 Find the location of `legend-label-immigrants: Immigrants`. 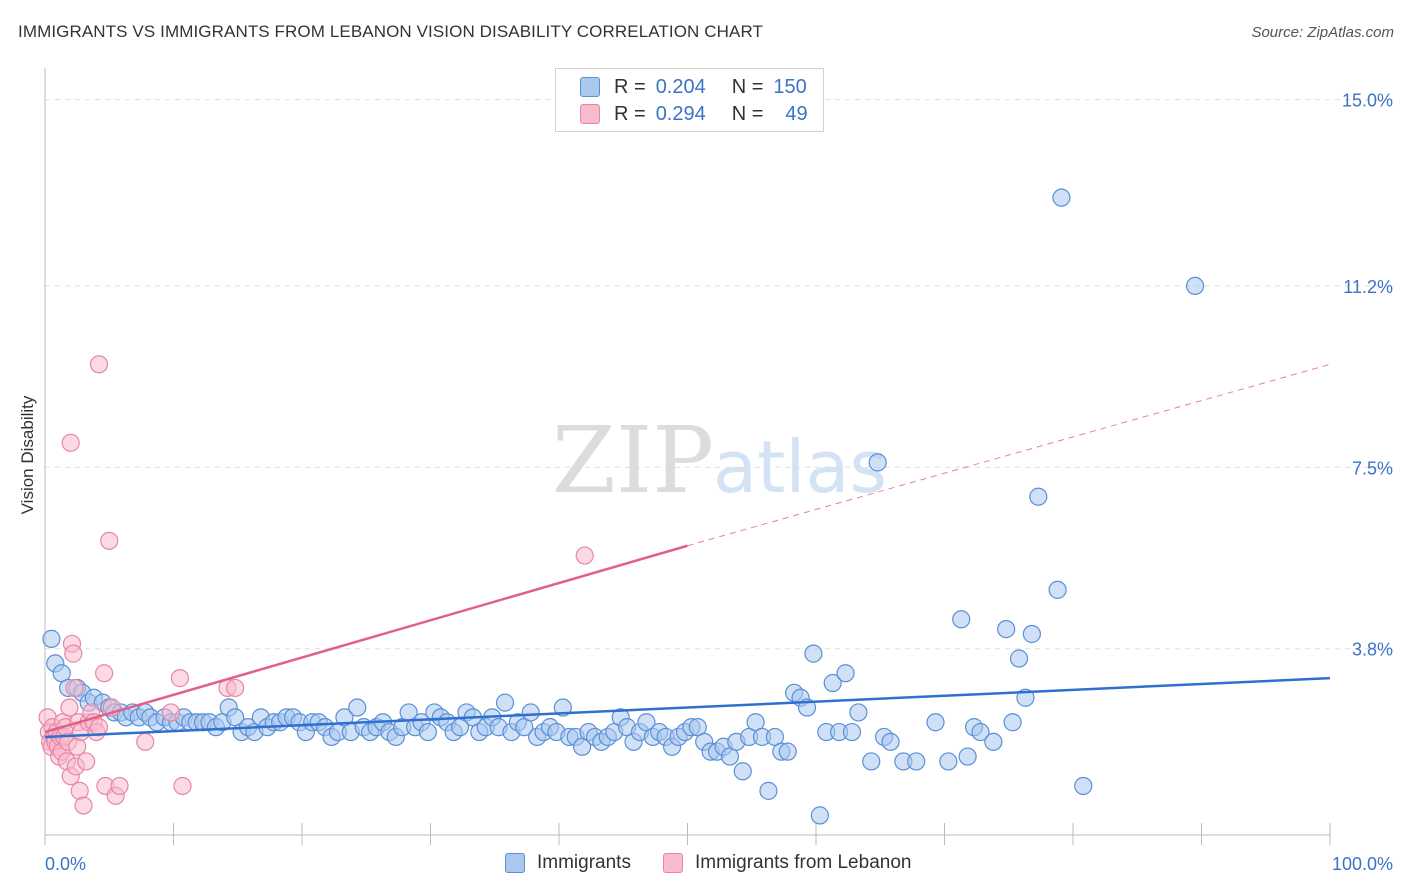

legend-label-immigrants: Immigrants is located at coordinates (584, 862).